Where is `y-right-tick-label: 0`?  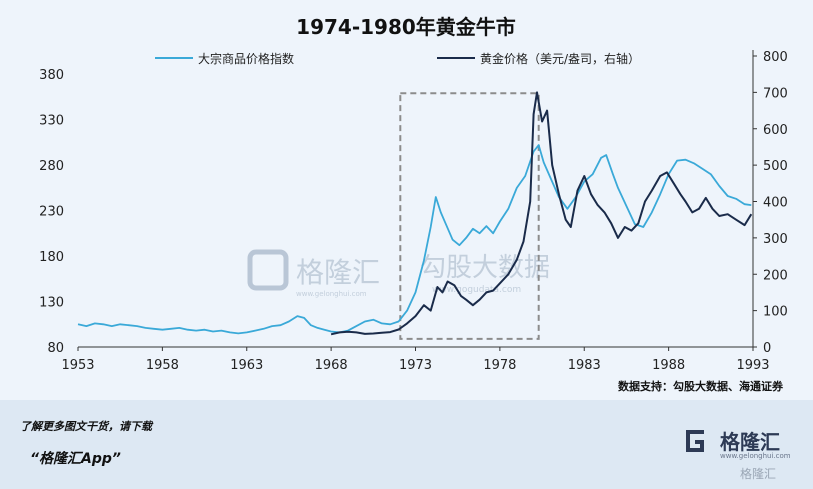 y-right-tick-label: 0 is located at coordinates (767, 348).